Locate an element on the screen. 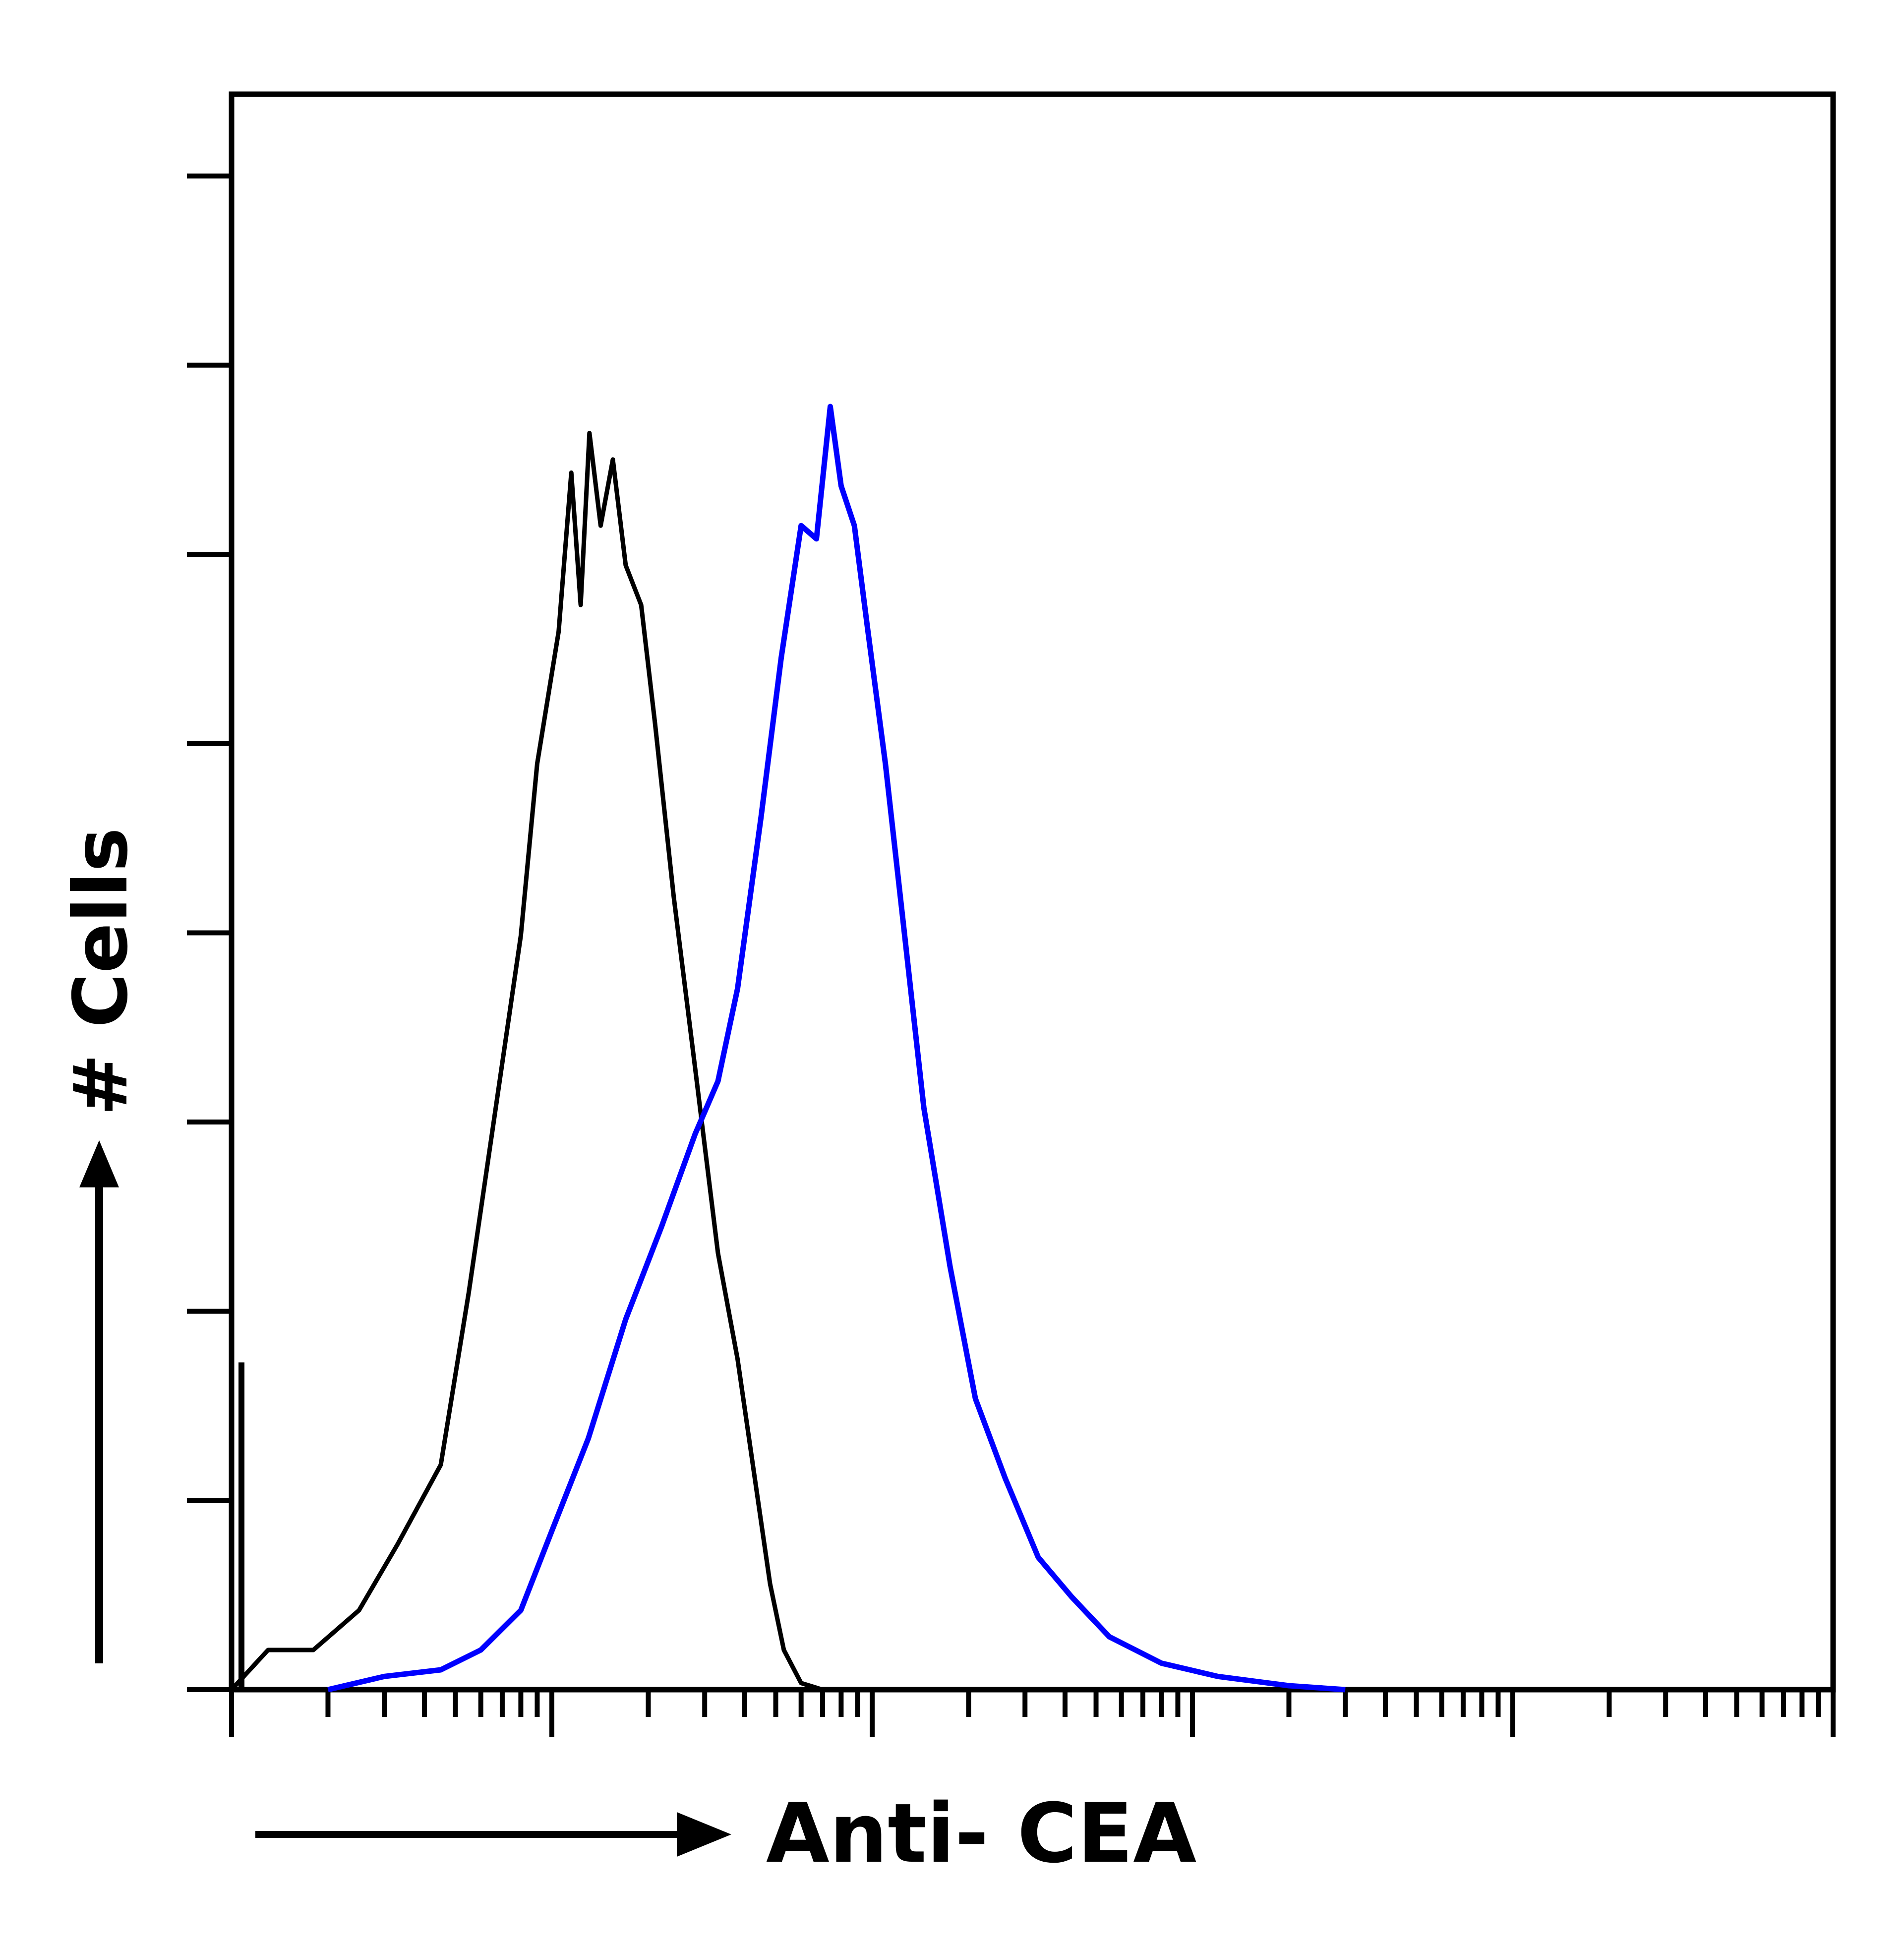  y-axis-label: # Cells is located at coordinates (101, 972).